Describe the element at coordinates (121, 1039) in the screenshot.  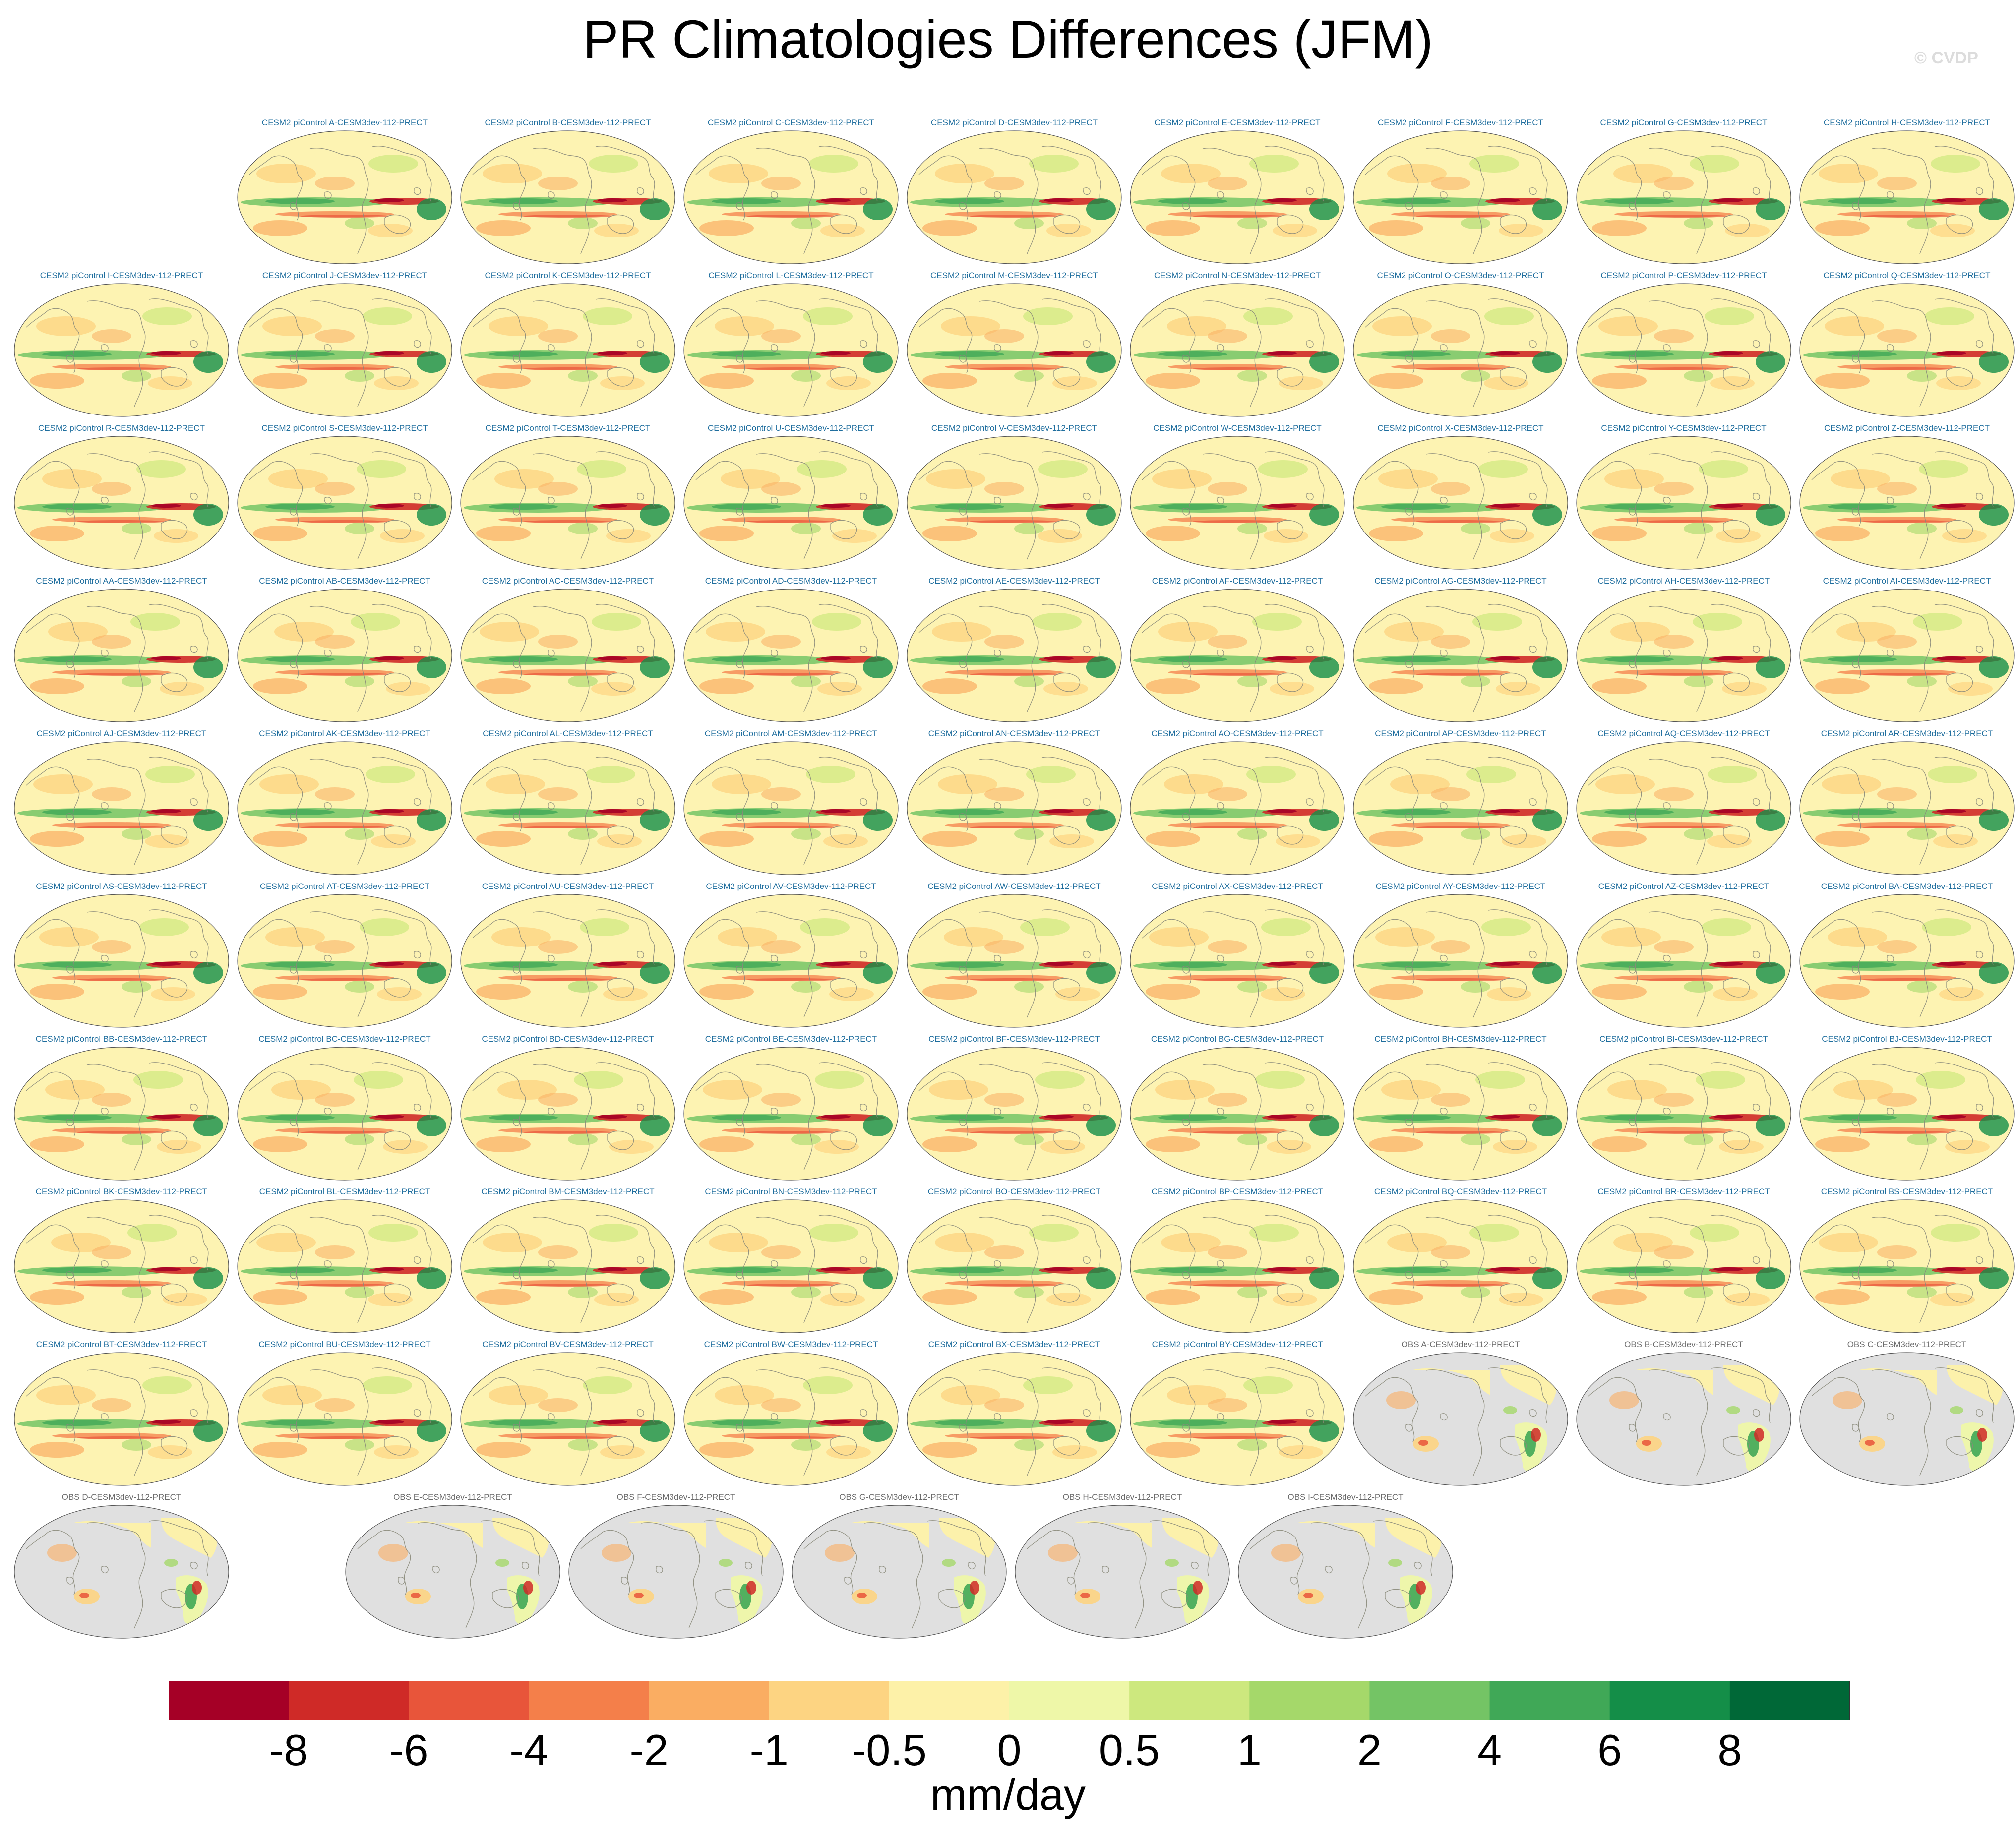
I see `map-panel-title: CESM2 piControl BB-CESM3dev-112-PRECT` at that location.